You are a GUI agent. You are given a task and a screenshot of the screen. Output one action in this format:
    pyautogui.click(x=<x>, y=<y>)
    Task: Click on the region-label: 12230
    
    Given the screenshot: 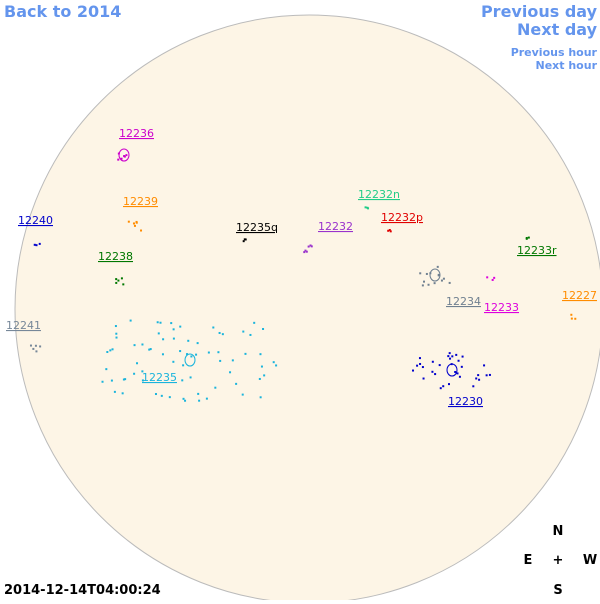 What is the action you would take?
    pyautogui.click(x=465, y=401)
    